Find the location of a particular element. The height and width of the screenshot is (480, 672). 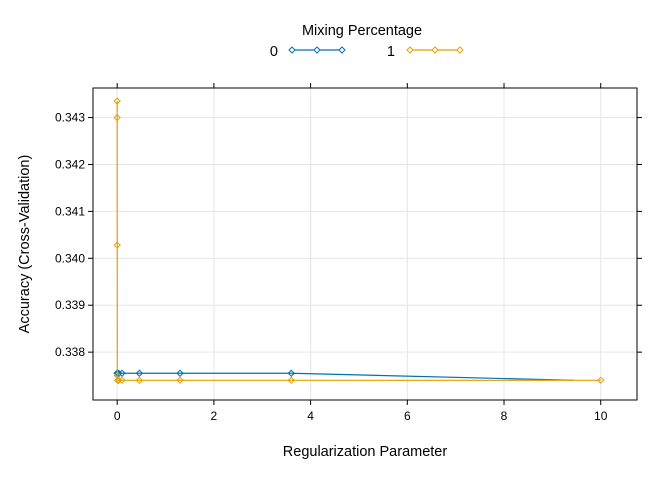

legend-title: Mixing Percentage is located at coordinates (362, 31).